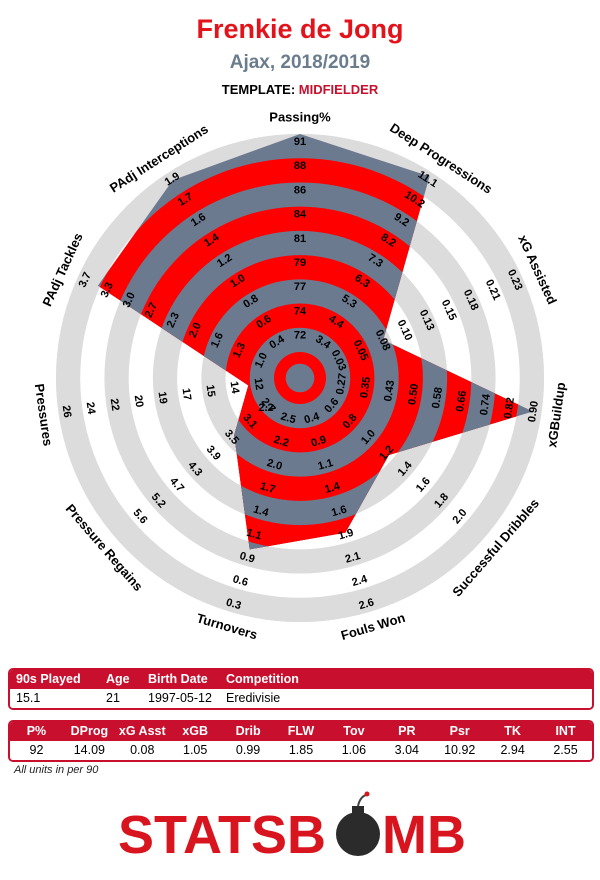 The image size is (600, 880). Describe the element at coordinates (437, 397) in the screenshot. I see `tick-label: 0.58` at that location.